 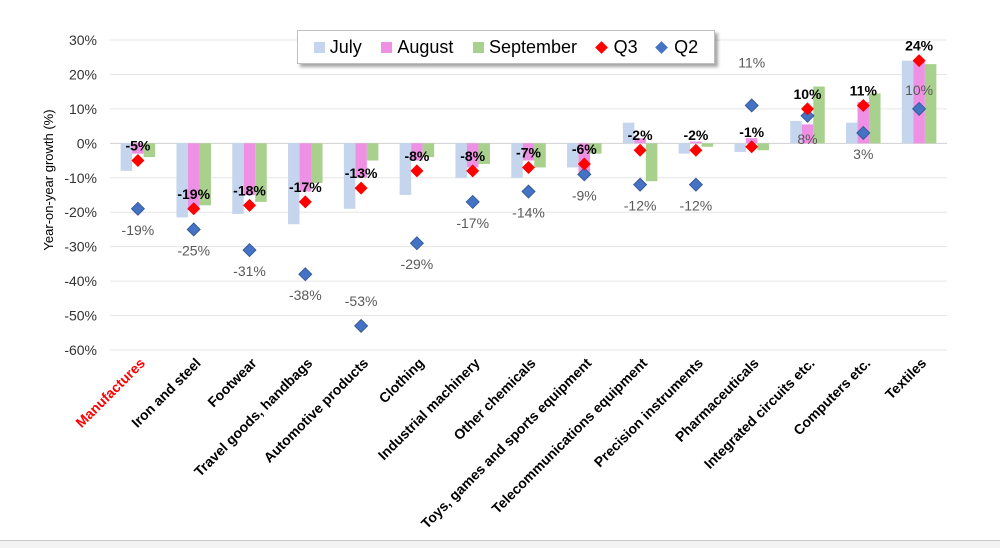 I want to click on data-label-q3: -18%, so click(x=249, y=190).